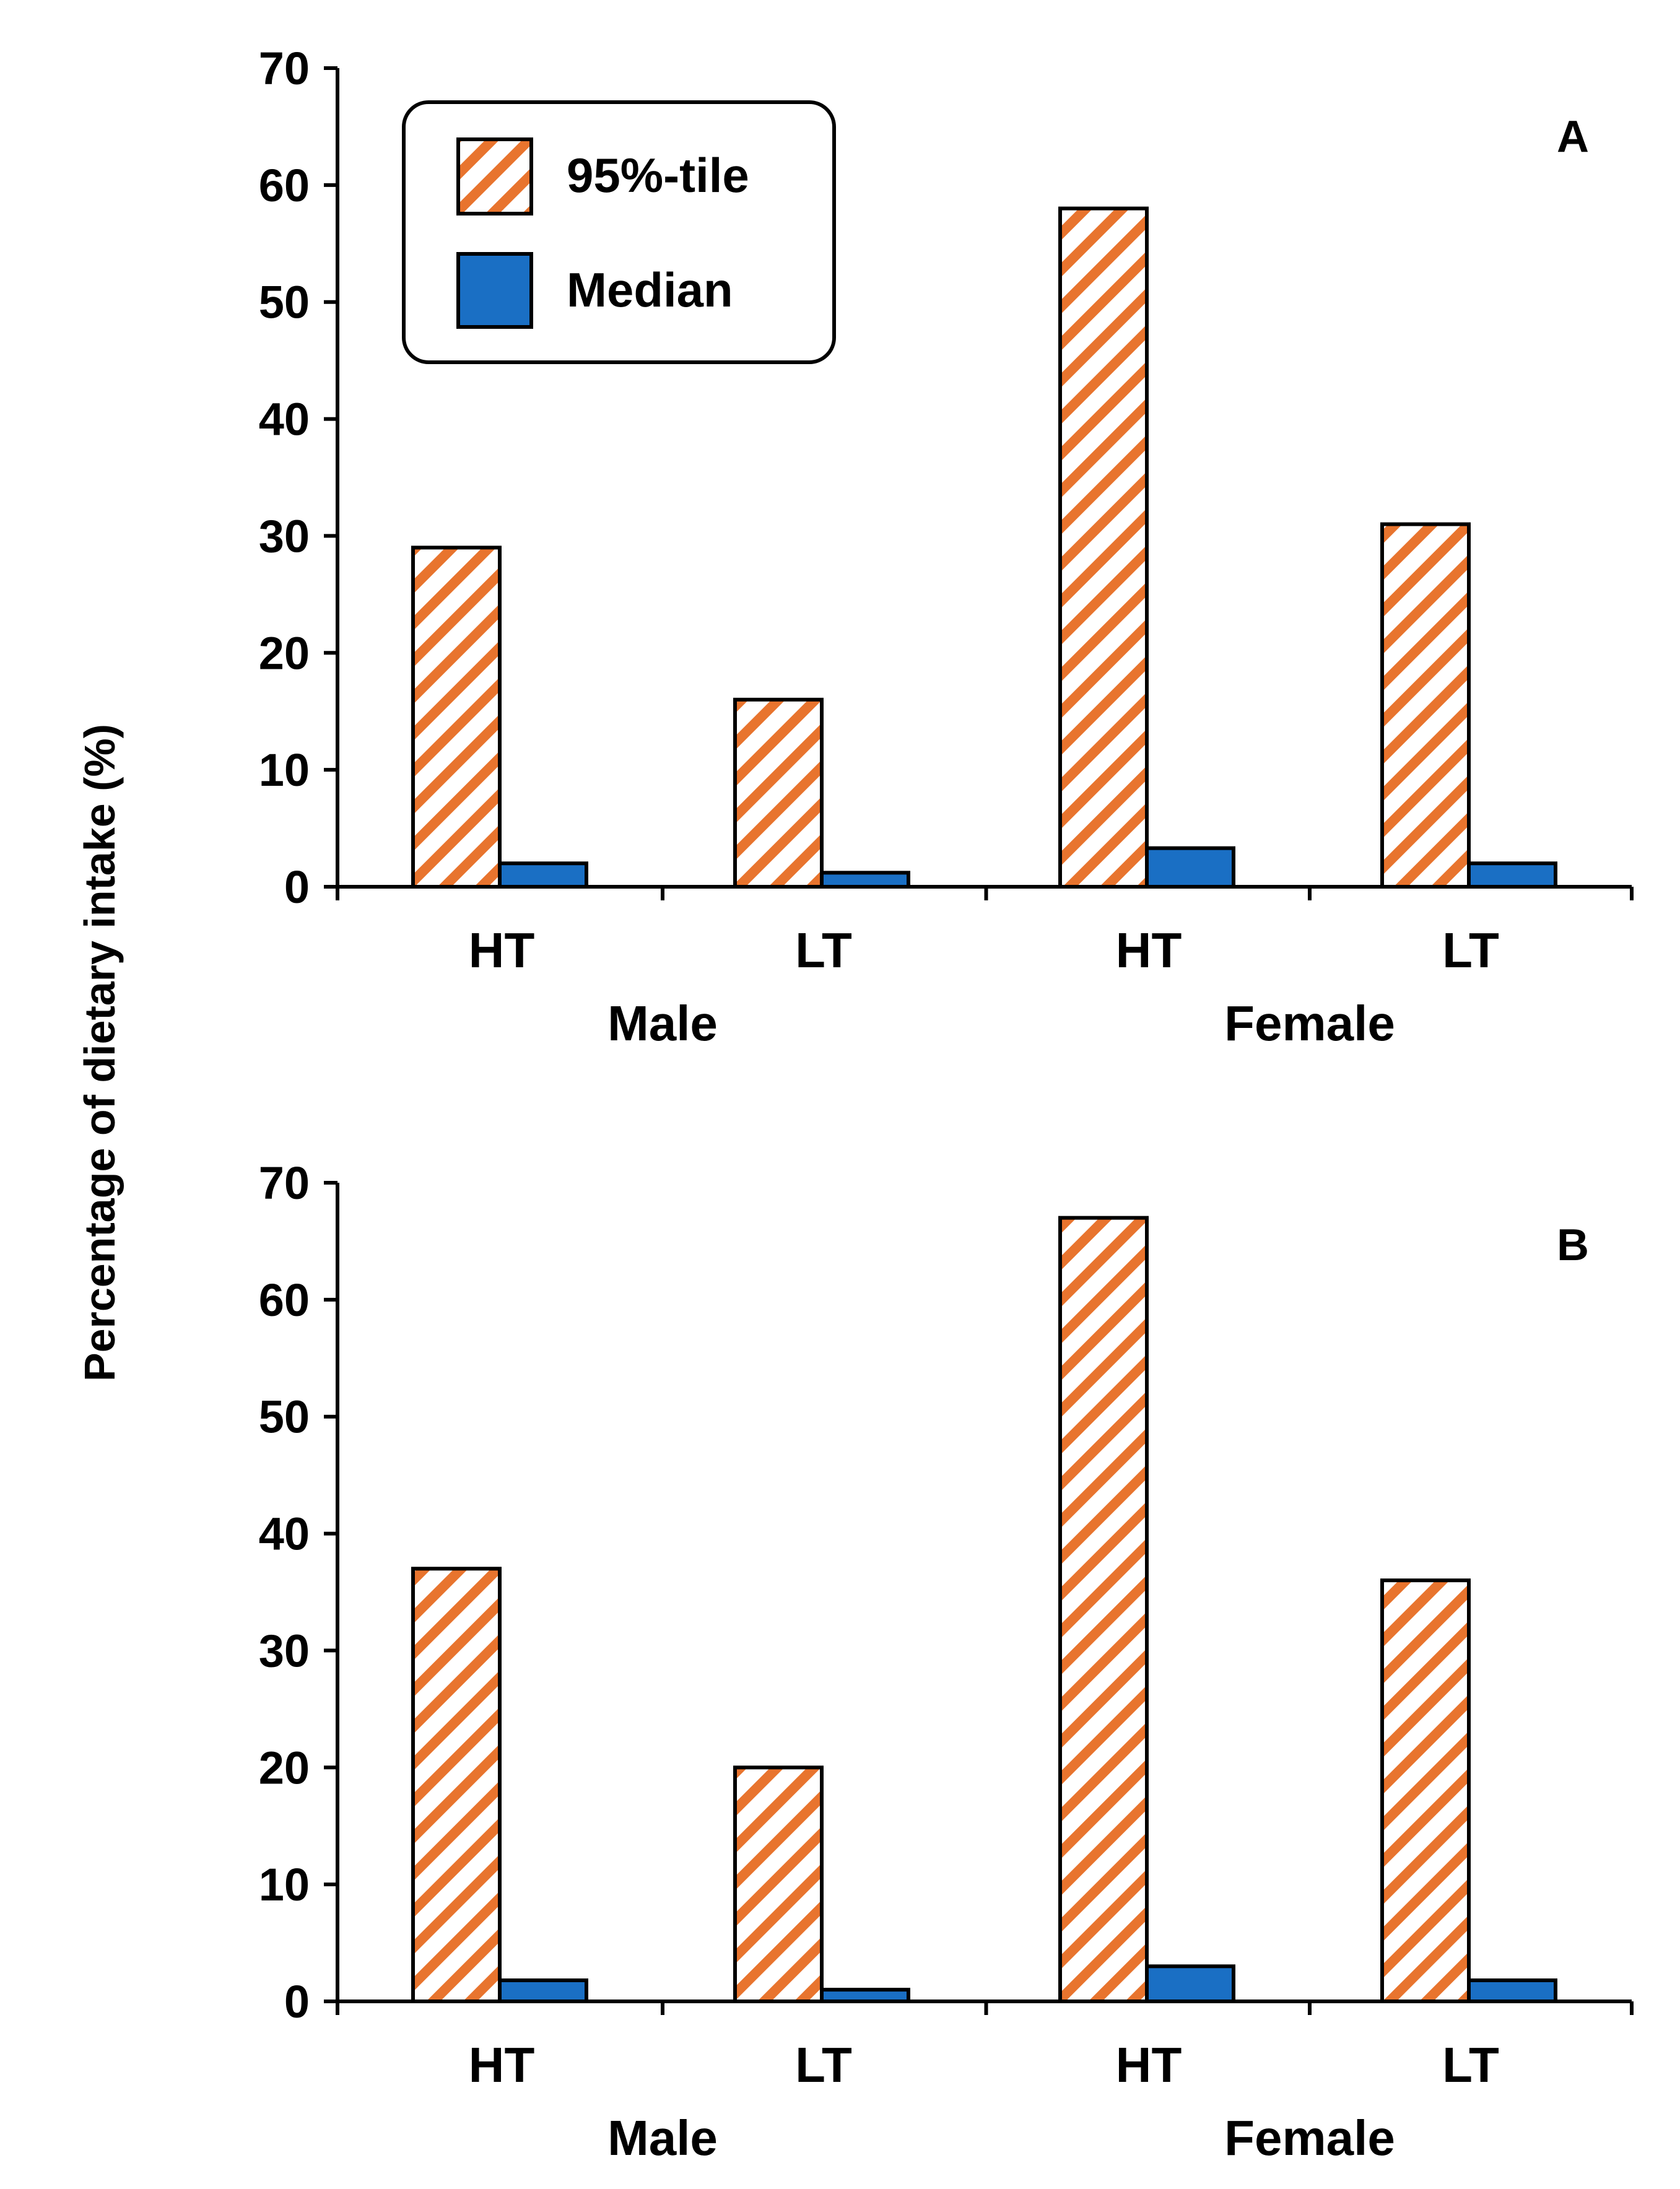  Describe the element at coordinates (662, 1024) in the screenshot. I see `panel-a-group-label-male: Male` at that location.